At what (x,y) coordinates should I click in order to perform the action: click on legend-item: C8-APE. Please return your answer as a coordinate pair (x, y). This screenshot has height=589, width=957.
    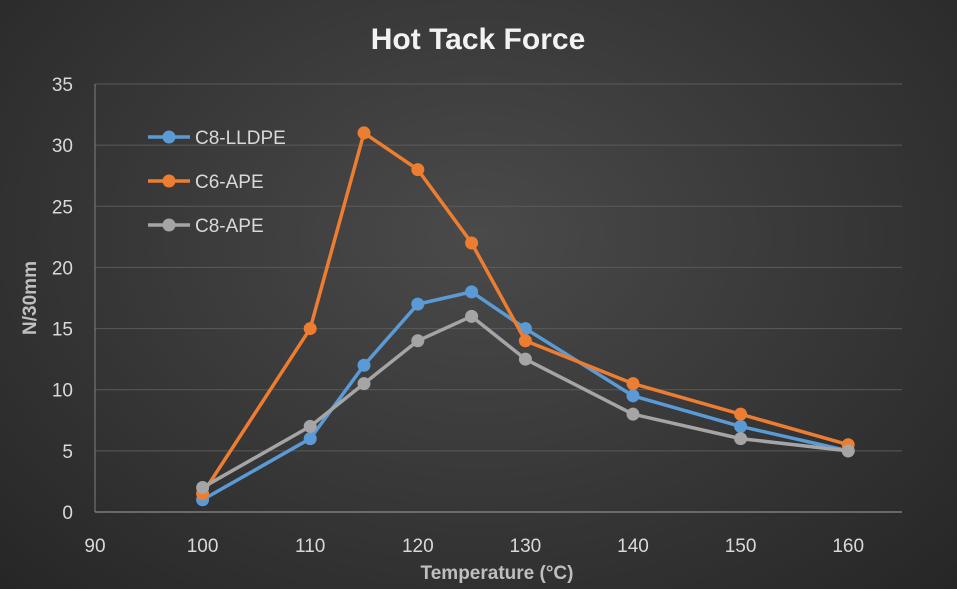
    Looking at the image, I should click on (206, 226).